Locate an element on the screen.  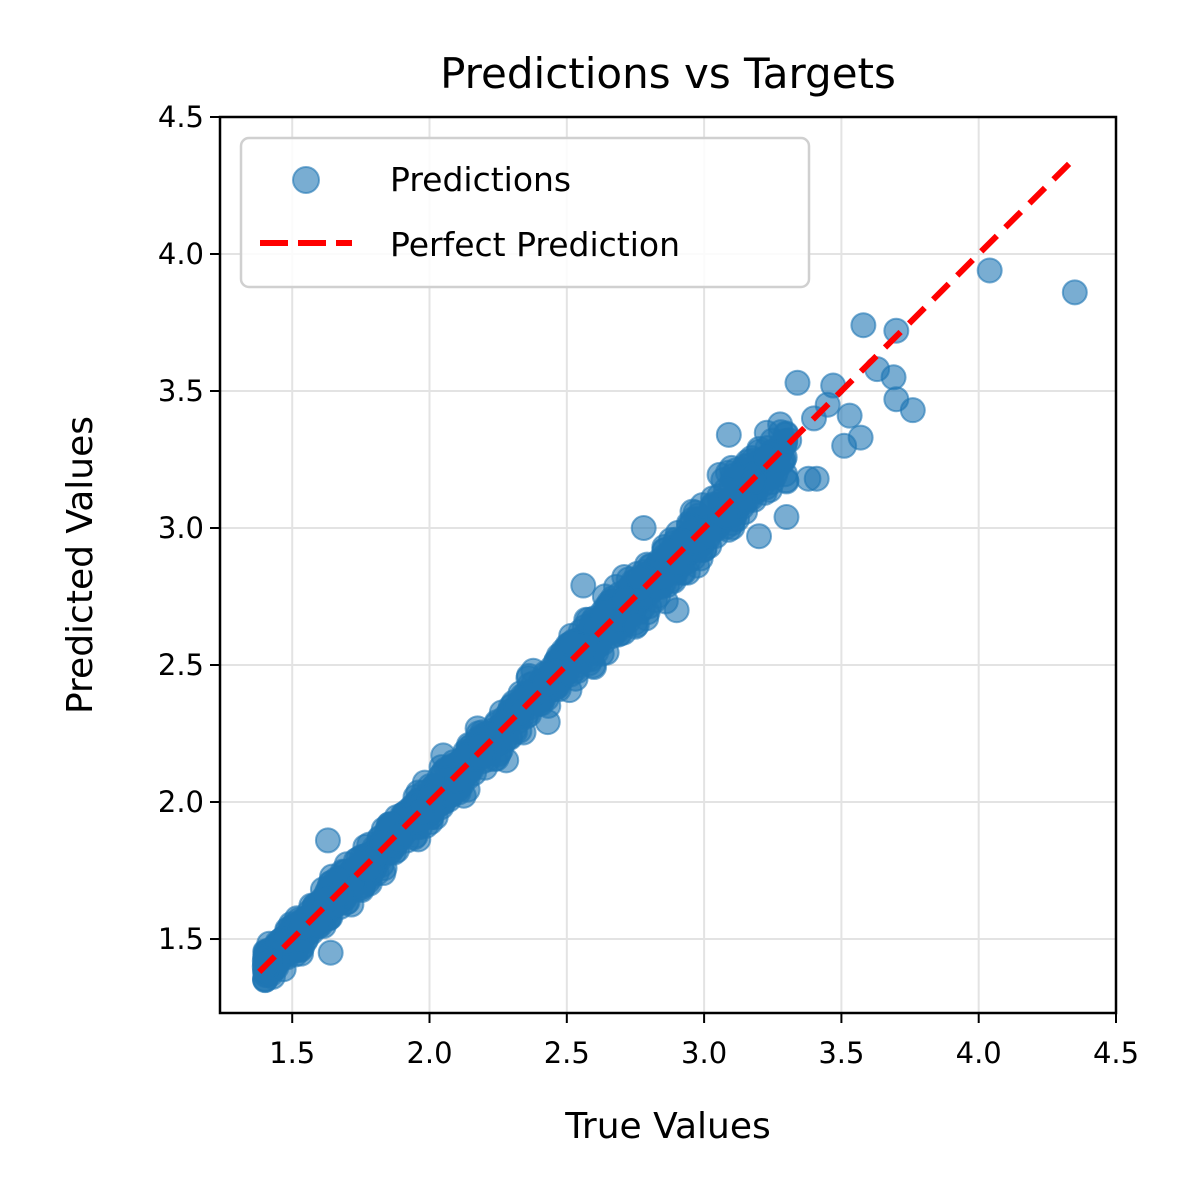
y-tick-label: 1.5 is located at coordinates (181, 939).